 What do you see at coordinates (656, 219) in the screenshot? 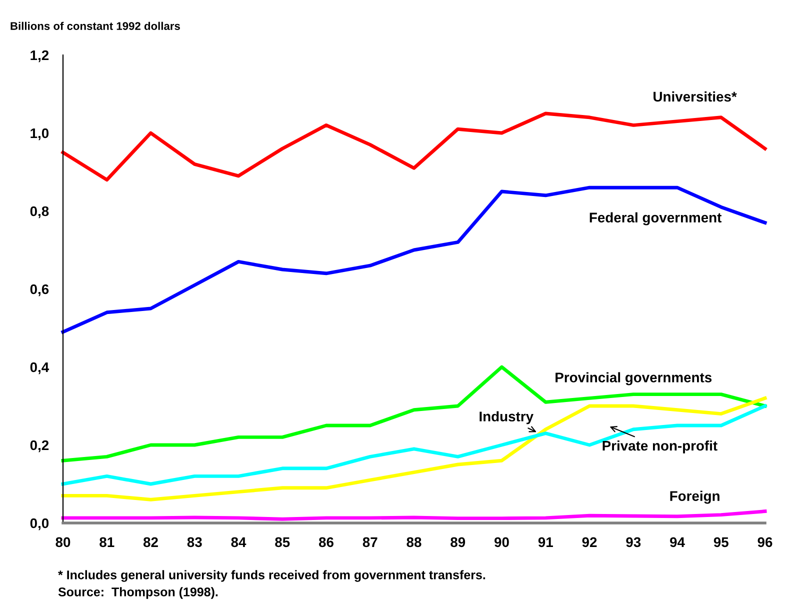
I see `series-label: Federal government` at bounding box center [656, 219].